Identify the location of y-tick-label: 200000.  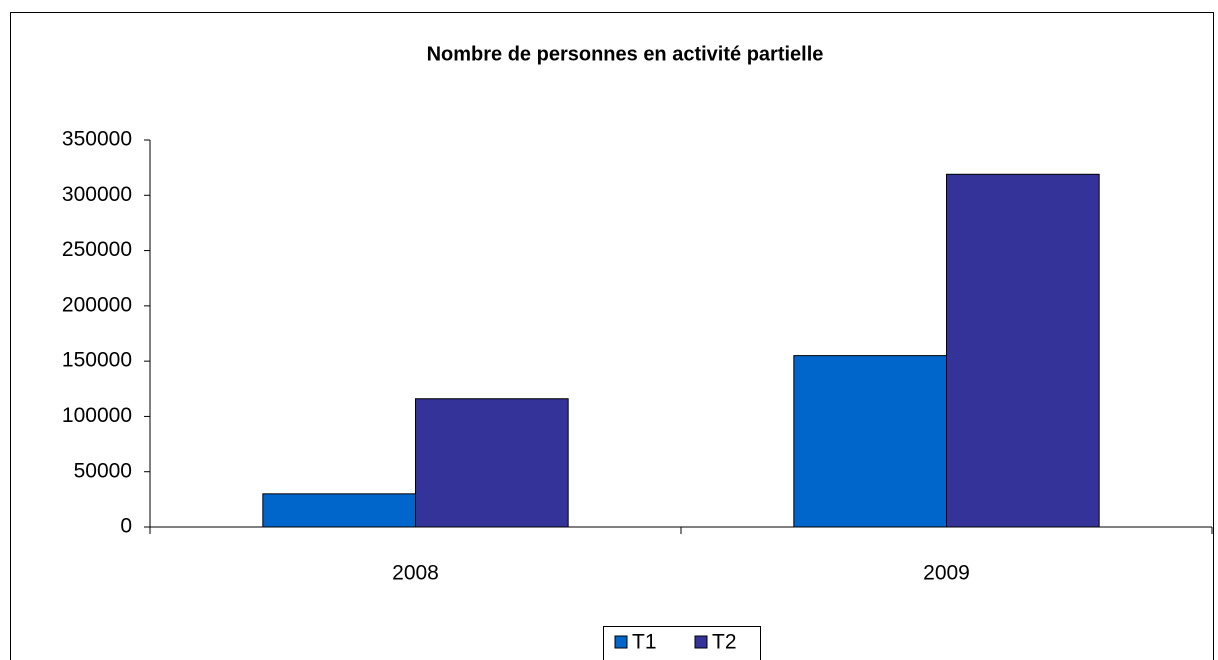
(97, 304).